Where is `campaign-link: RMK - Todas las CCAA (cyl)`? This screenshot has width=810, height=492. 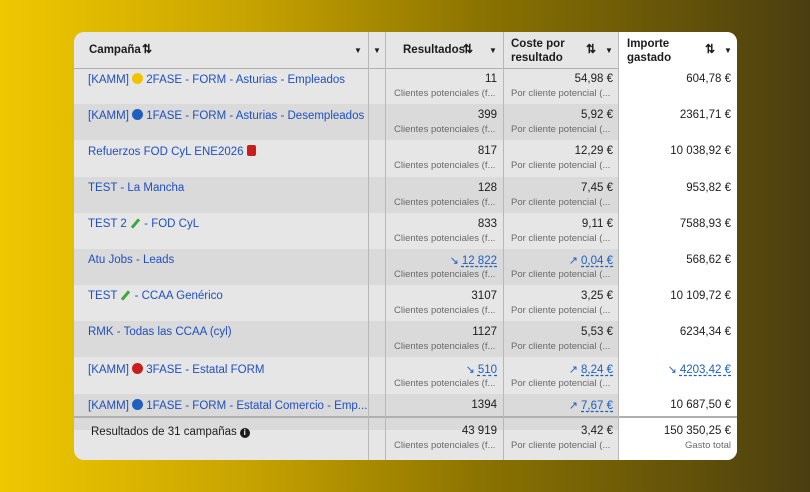 campaign-link: RMK - Todas las CCAA (cyl) is located at coordinates (160, 332).